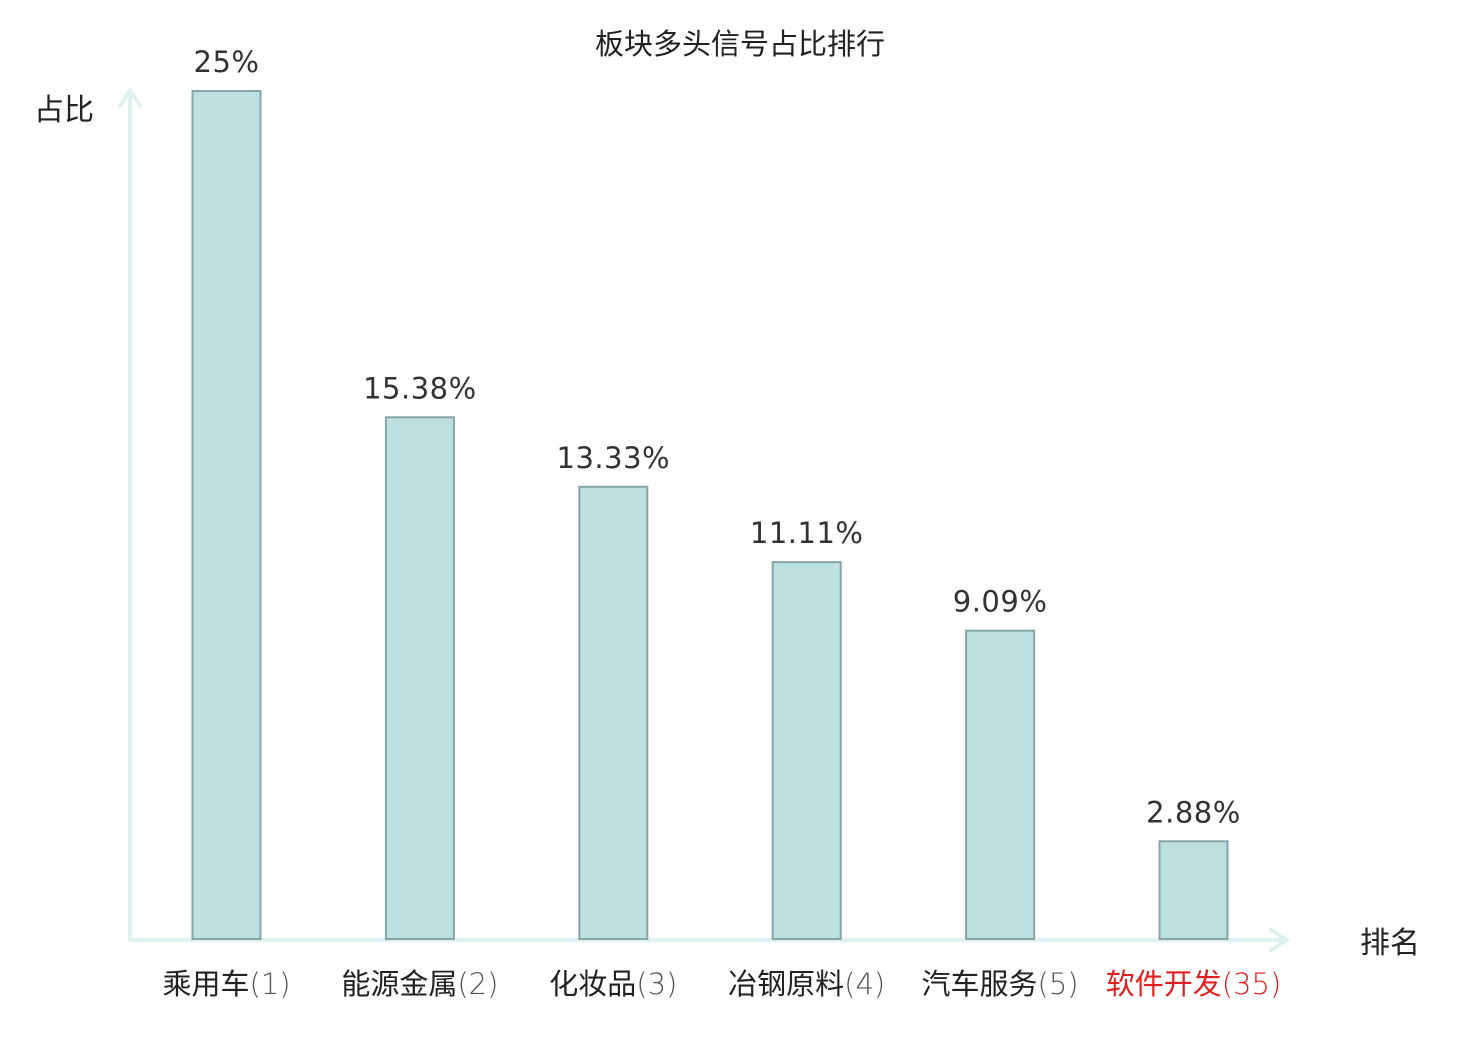 The image size is (1480, 1040). Describe the element at coordinates (64, 110) in the screenshot. I see `y-axis-label: 占比` at that location.